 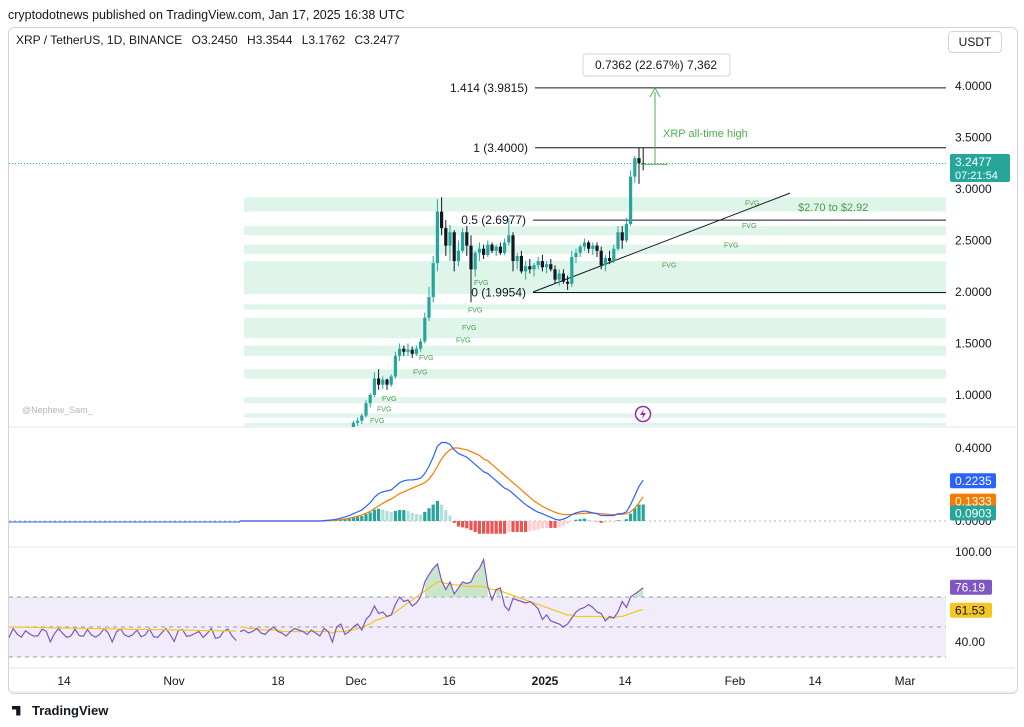 What do you see at coordinates (99, 40) in the screenshot?
I see `symbol-name: XRP / TetherUS, 1D, BINANCE` at bounding box center [99, 40].